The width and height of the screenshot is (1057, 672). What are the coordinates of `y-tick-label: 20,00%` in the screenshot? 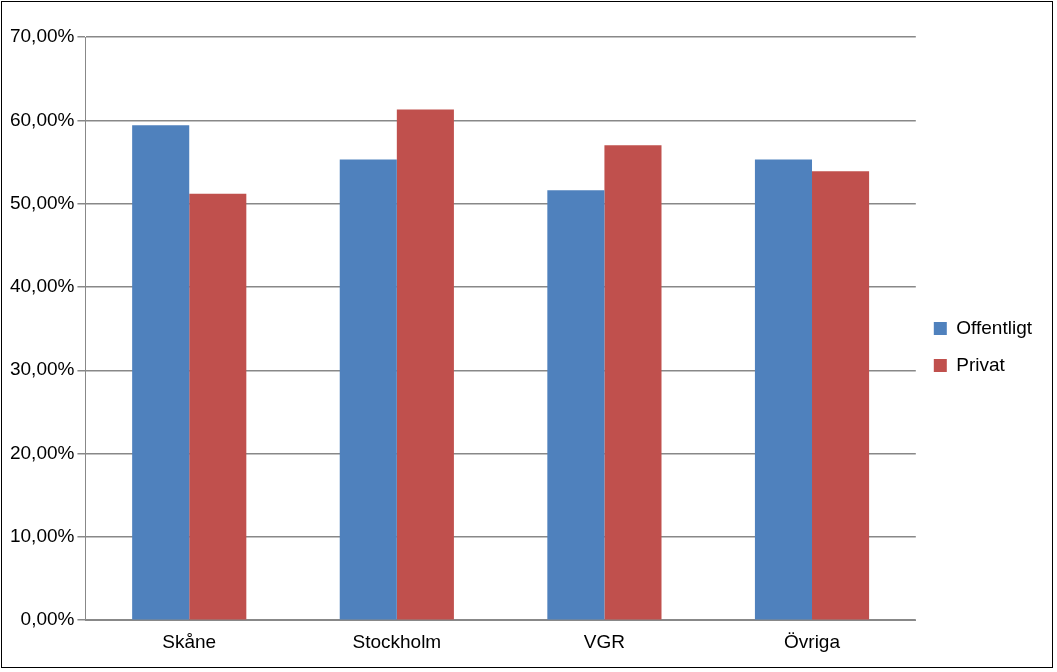 It's located at (42, 452).